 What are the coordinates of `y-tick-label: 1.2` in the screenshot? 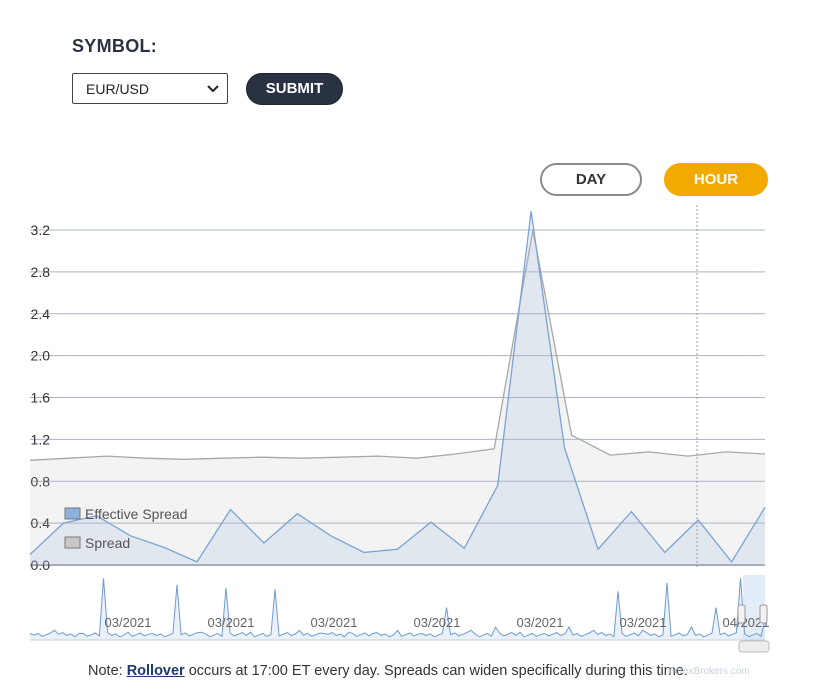 It's located at (41, 439).